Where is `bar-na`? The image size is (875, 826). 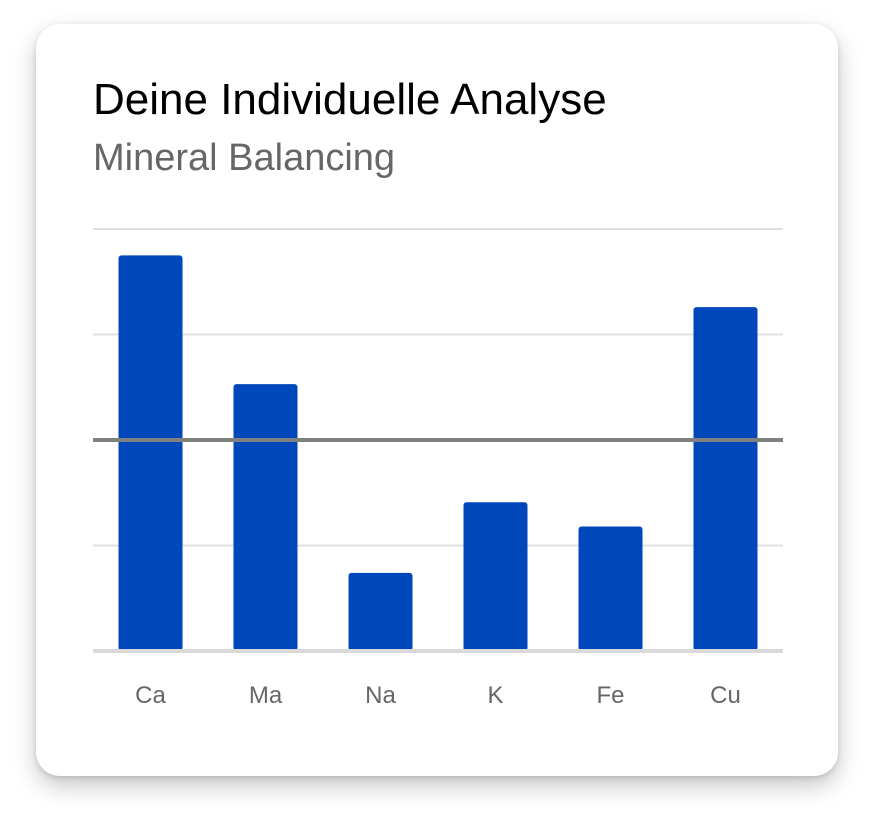
bar-na is located at coordinates (380, 611).